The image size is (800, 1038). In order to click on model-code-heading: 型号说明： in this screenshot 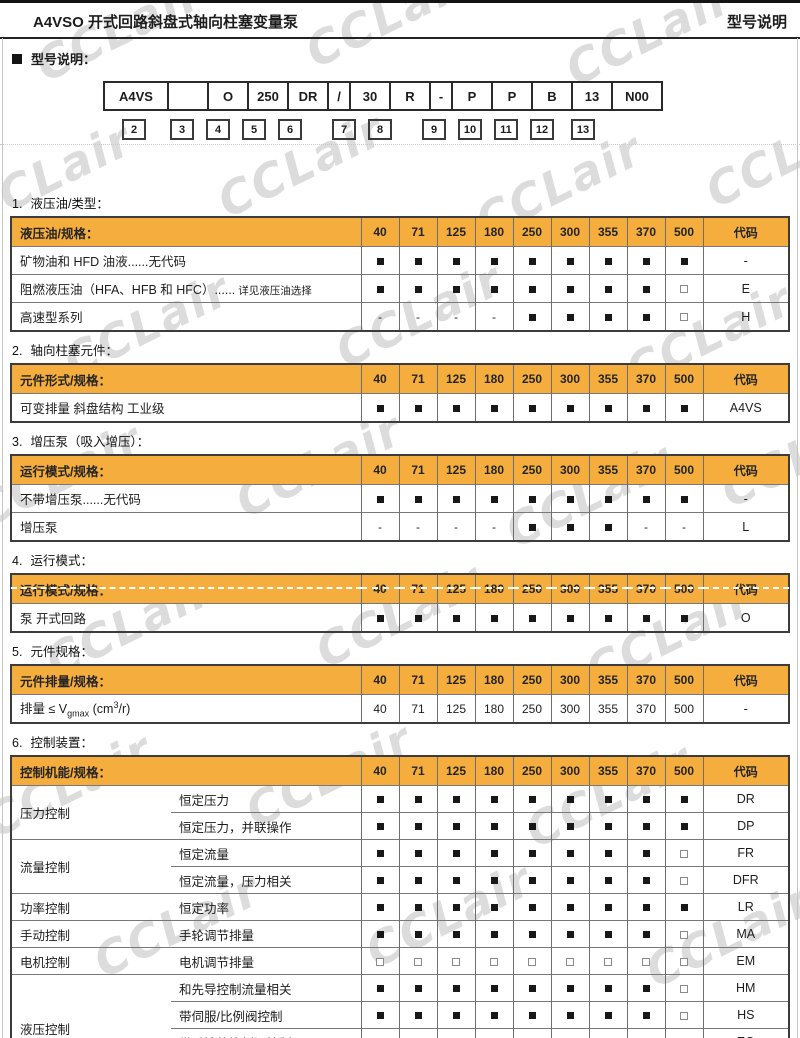, I will do `click(406, 58)`.